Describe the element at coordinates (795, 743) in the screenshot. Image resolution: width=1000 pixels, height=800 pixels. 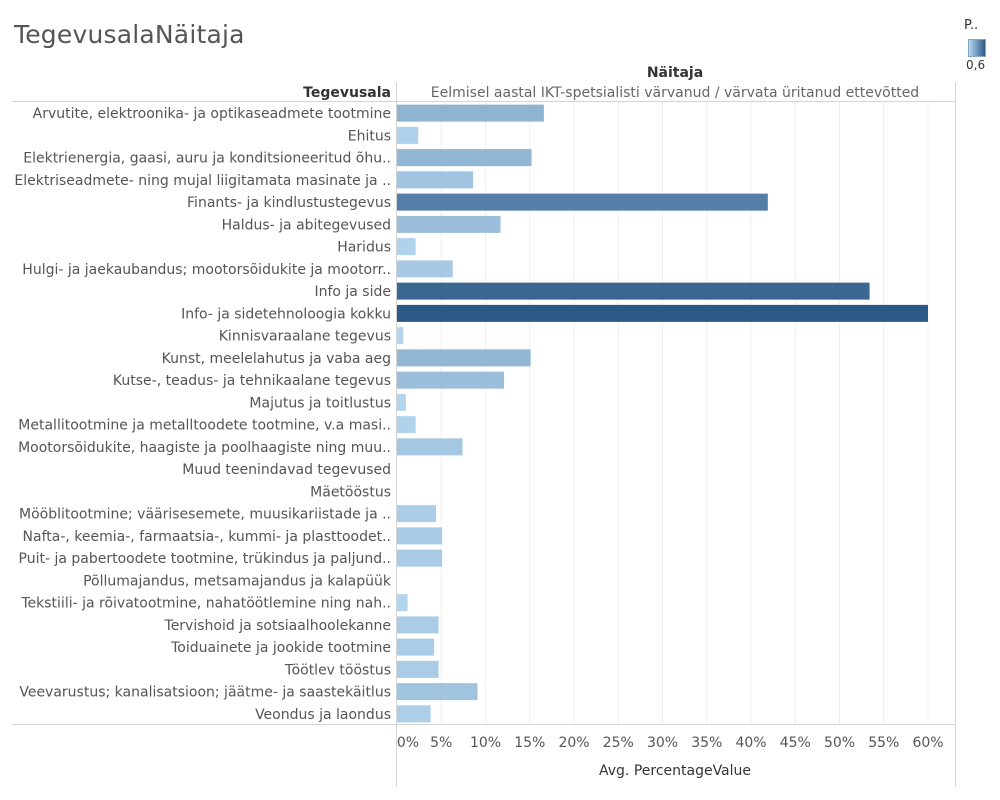
I see `x-tick-label: 45%` at that location.